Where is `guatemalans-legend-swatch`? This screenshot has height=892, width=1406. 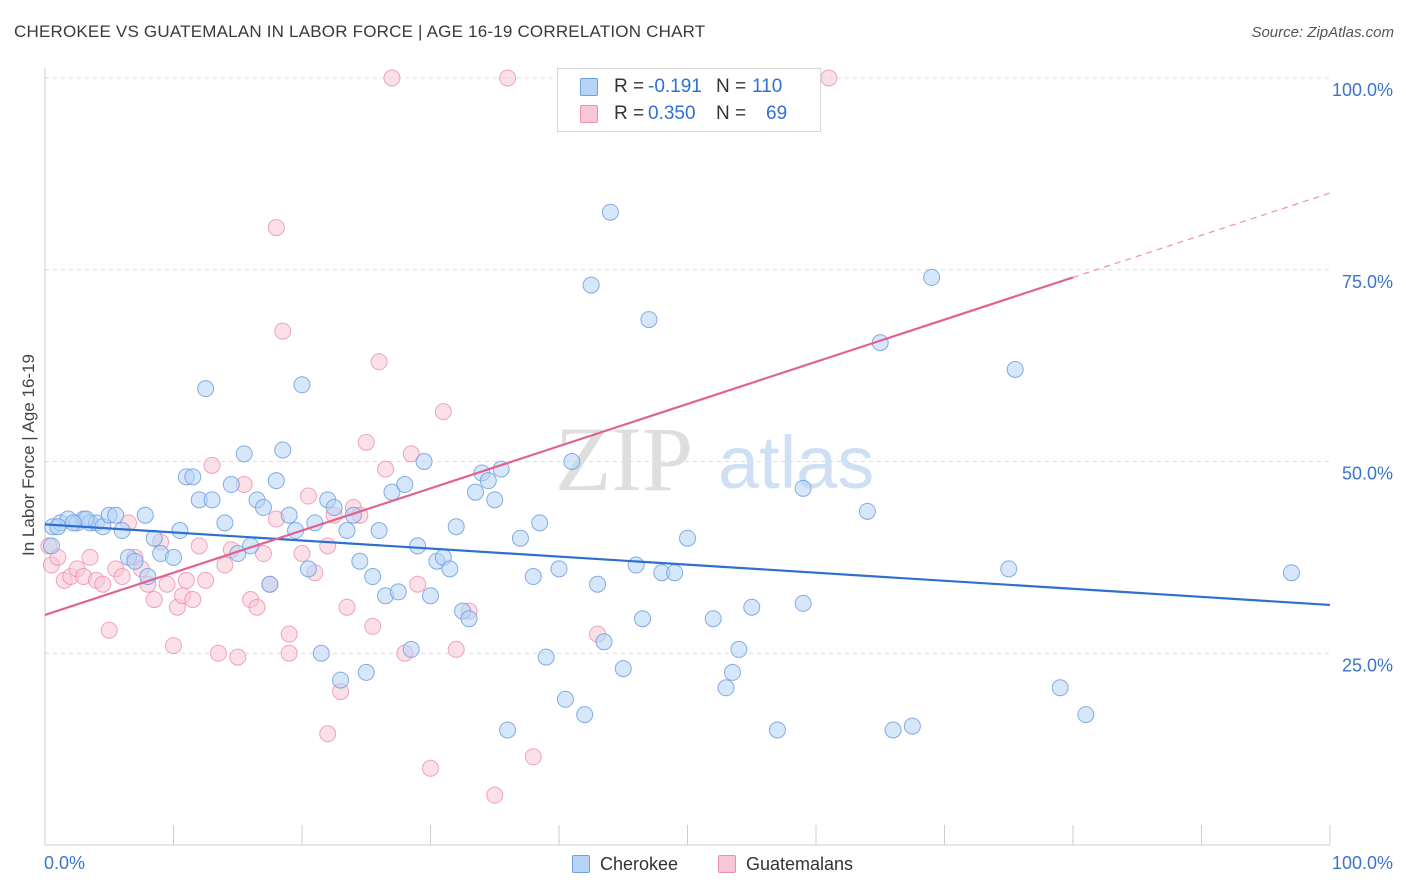
guatemalans-legend-swatch is located at coordinates (727, 864).